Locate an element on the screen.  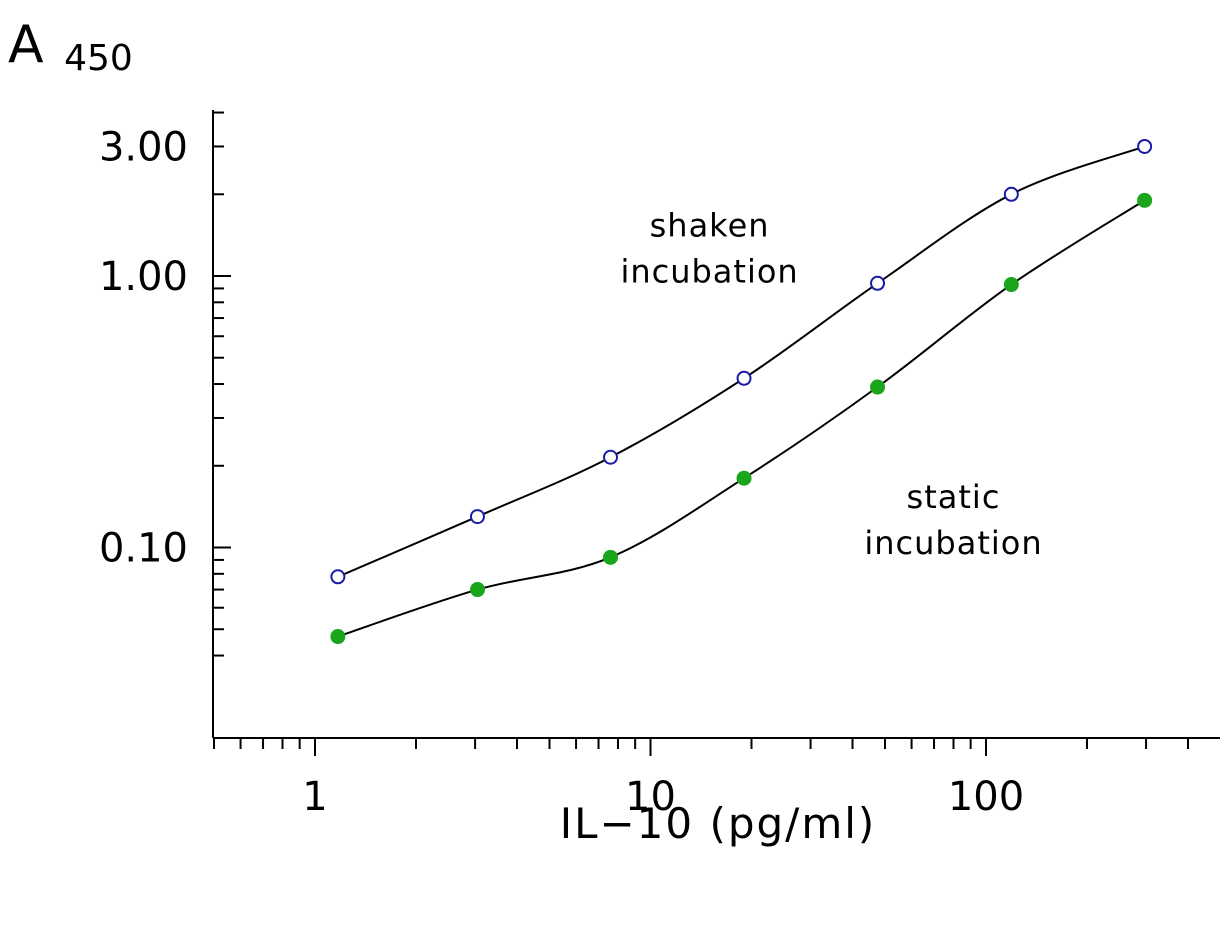
y-tick-label: 3.00 is located at coordinates (143, 147).